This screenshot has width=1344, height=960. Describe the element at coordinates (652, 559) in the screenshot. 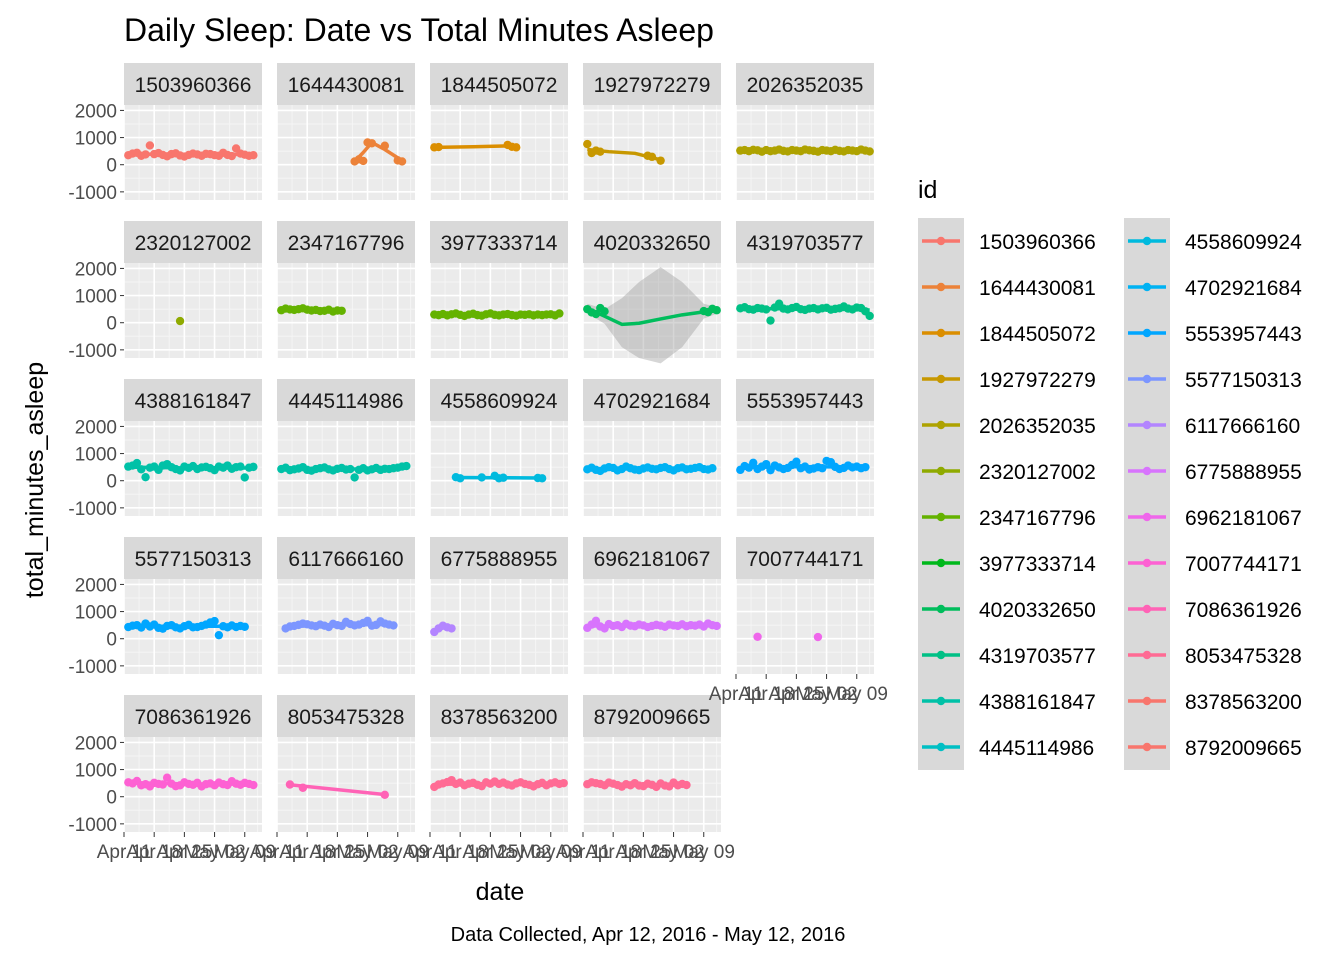

I see `facet-strip-label: 6962181067` at that location.